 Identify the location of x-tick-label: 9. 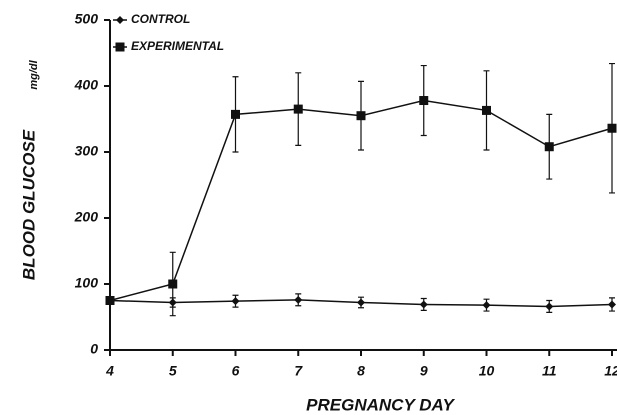
(424, 371).